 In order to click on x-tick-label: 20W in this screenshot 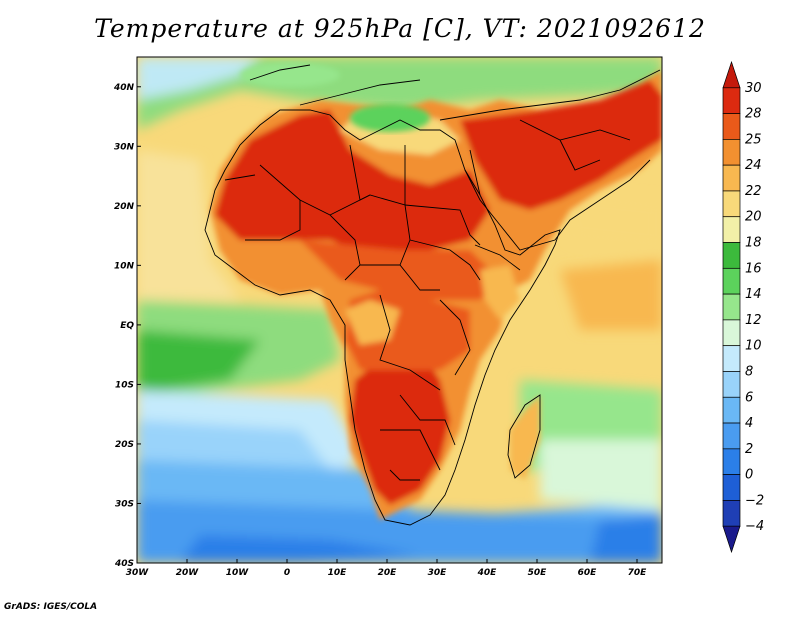, I will do `click(188, 573)`.